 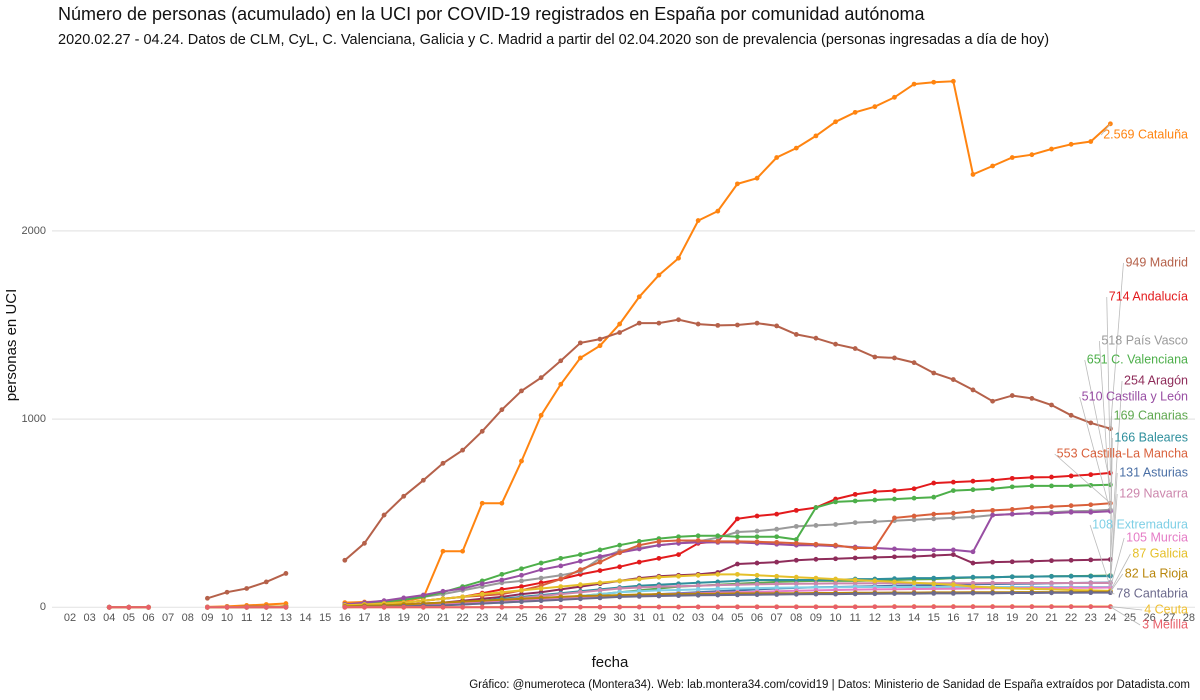 What do you see at coordinates (1153, 493) in the screenshot?
I see `end-label: 129 Navarra` at bounding box center [1153, 493].